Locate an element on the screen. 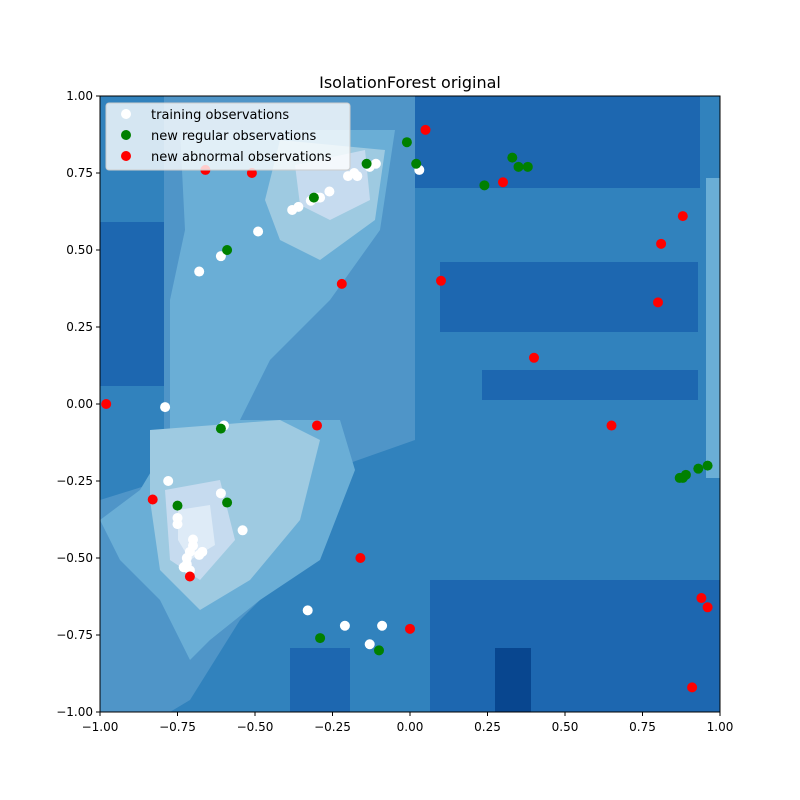  y-axis: −1.00 −0.75 −0.50 −0.25 0.00 0.25 0.50 0.75 1.00 is located at coordinates (78, 404).